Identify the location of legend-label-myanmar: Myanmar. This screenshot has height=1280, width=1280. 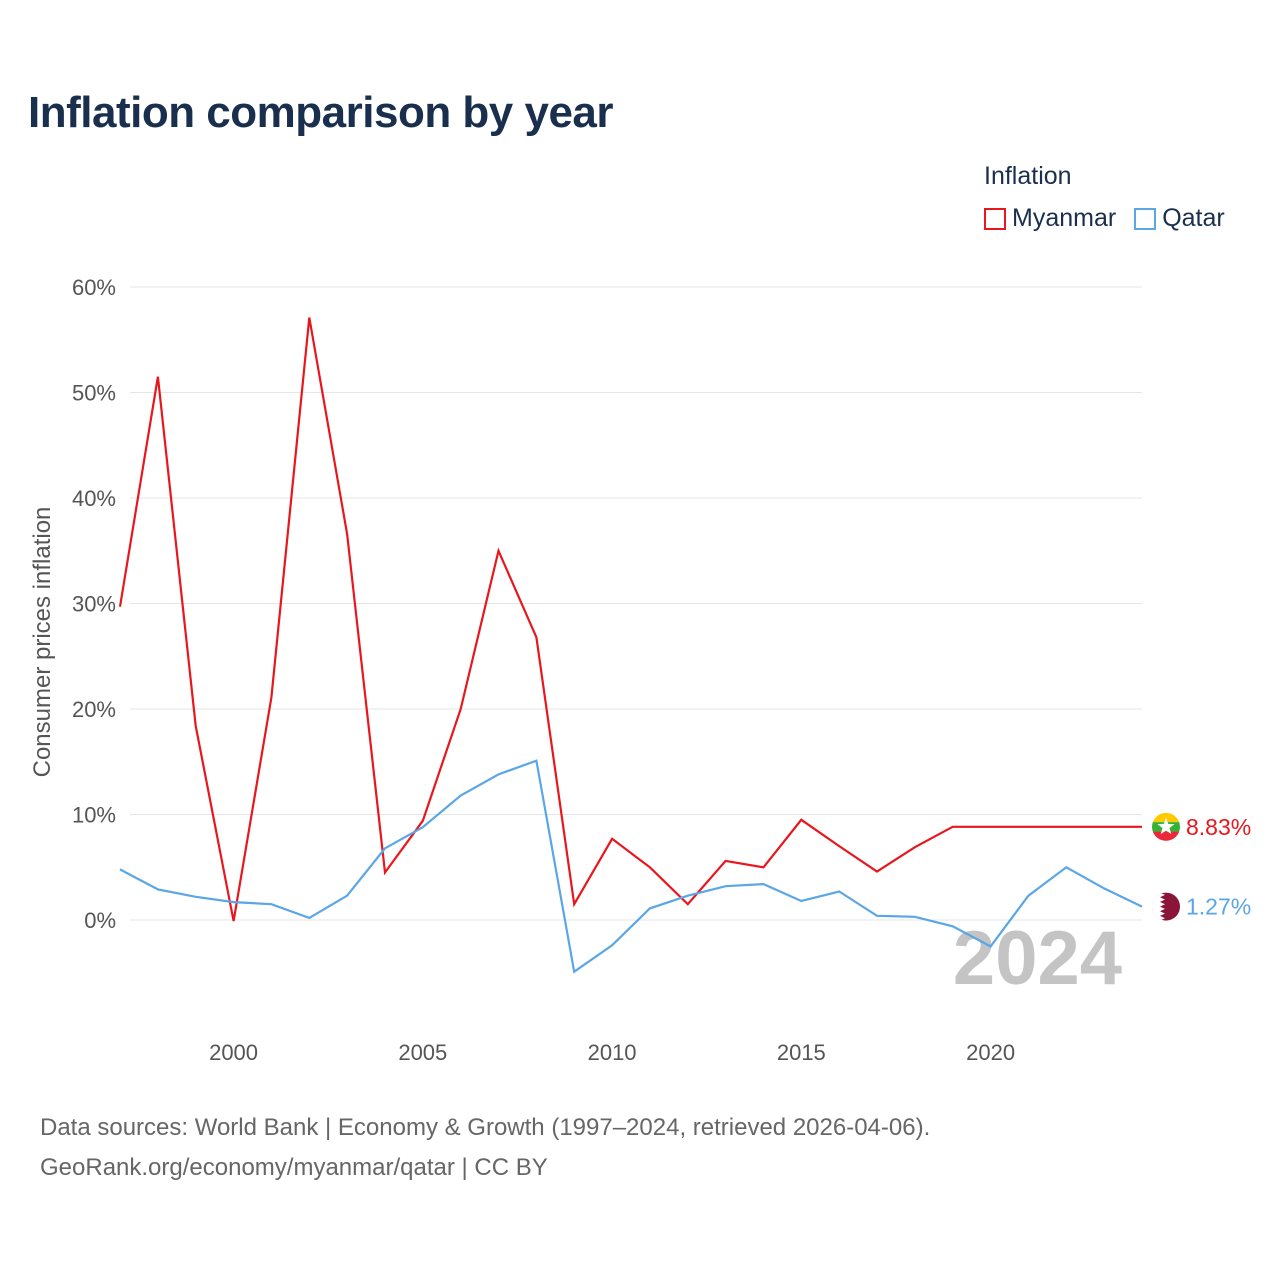
(1064, 218).